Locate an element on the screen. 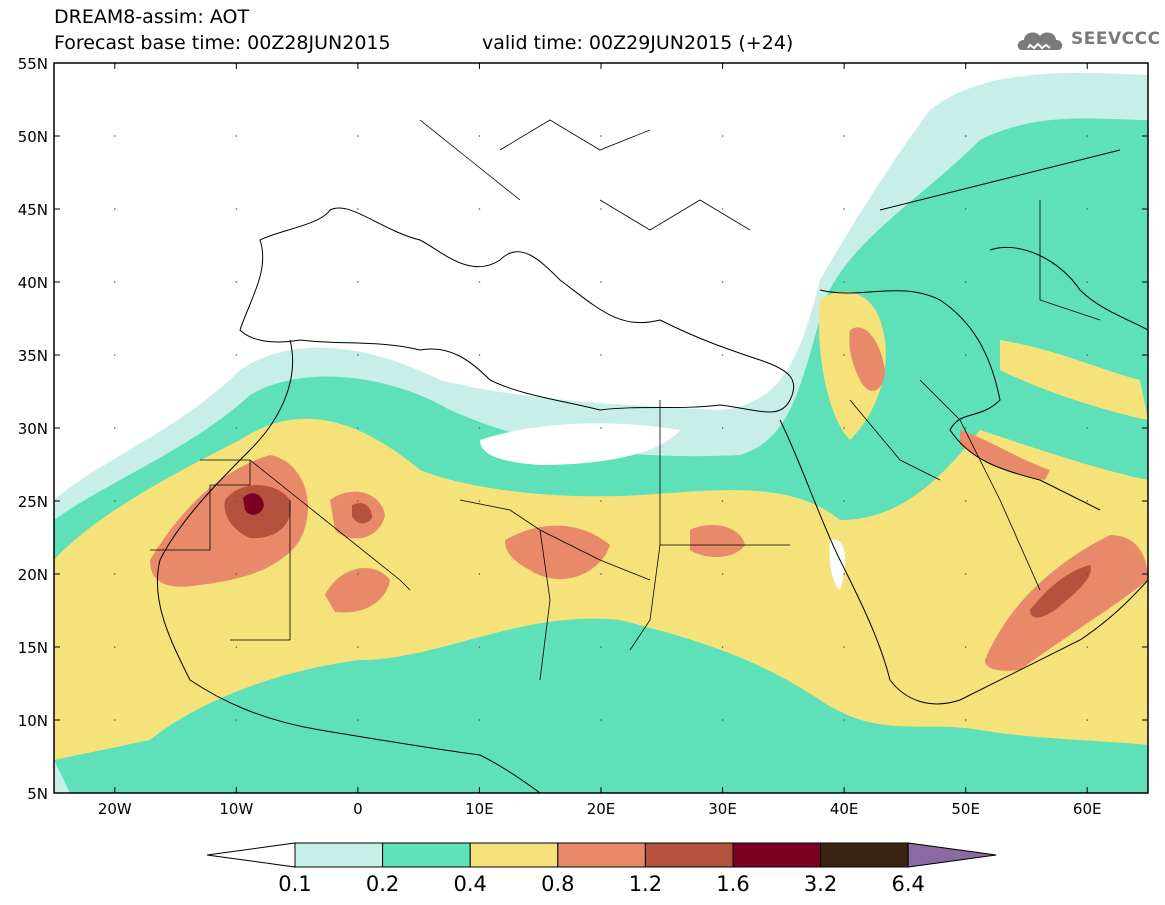 The width and height of the screenshot is (1165, 905). lon-label-10W: 10W is located at coordinates (236, 809).